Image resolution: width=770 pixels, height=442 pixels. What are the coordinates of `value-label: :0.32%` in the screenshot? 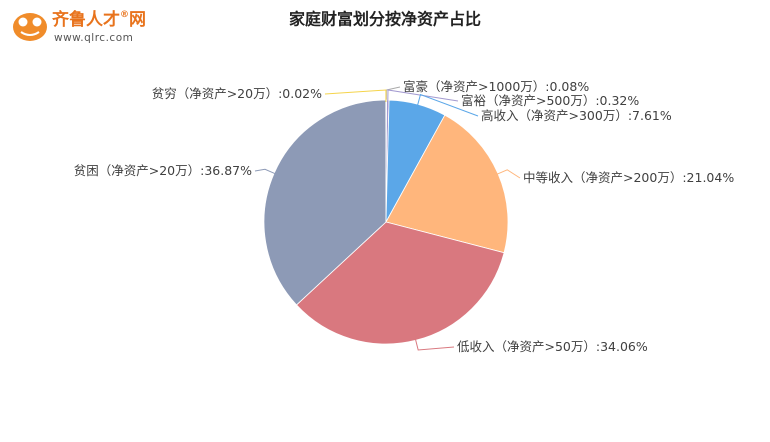 It's located at (617, 100).